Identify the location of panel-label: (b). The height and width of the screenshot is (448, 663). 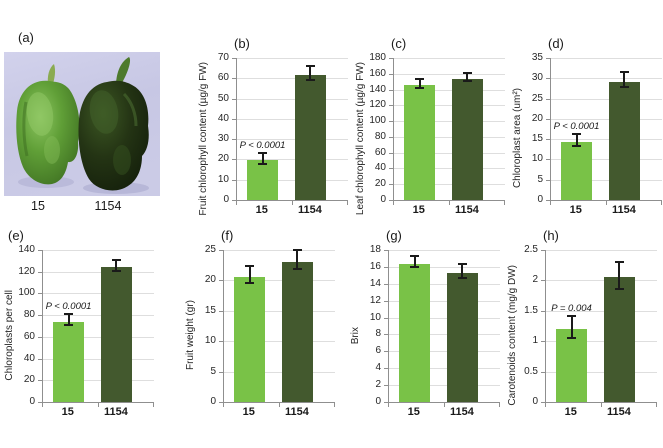
(242, 43).